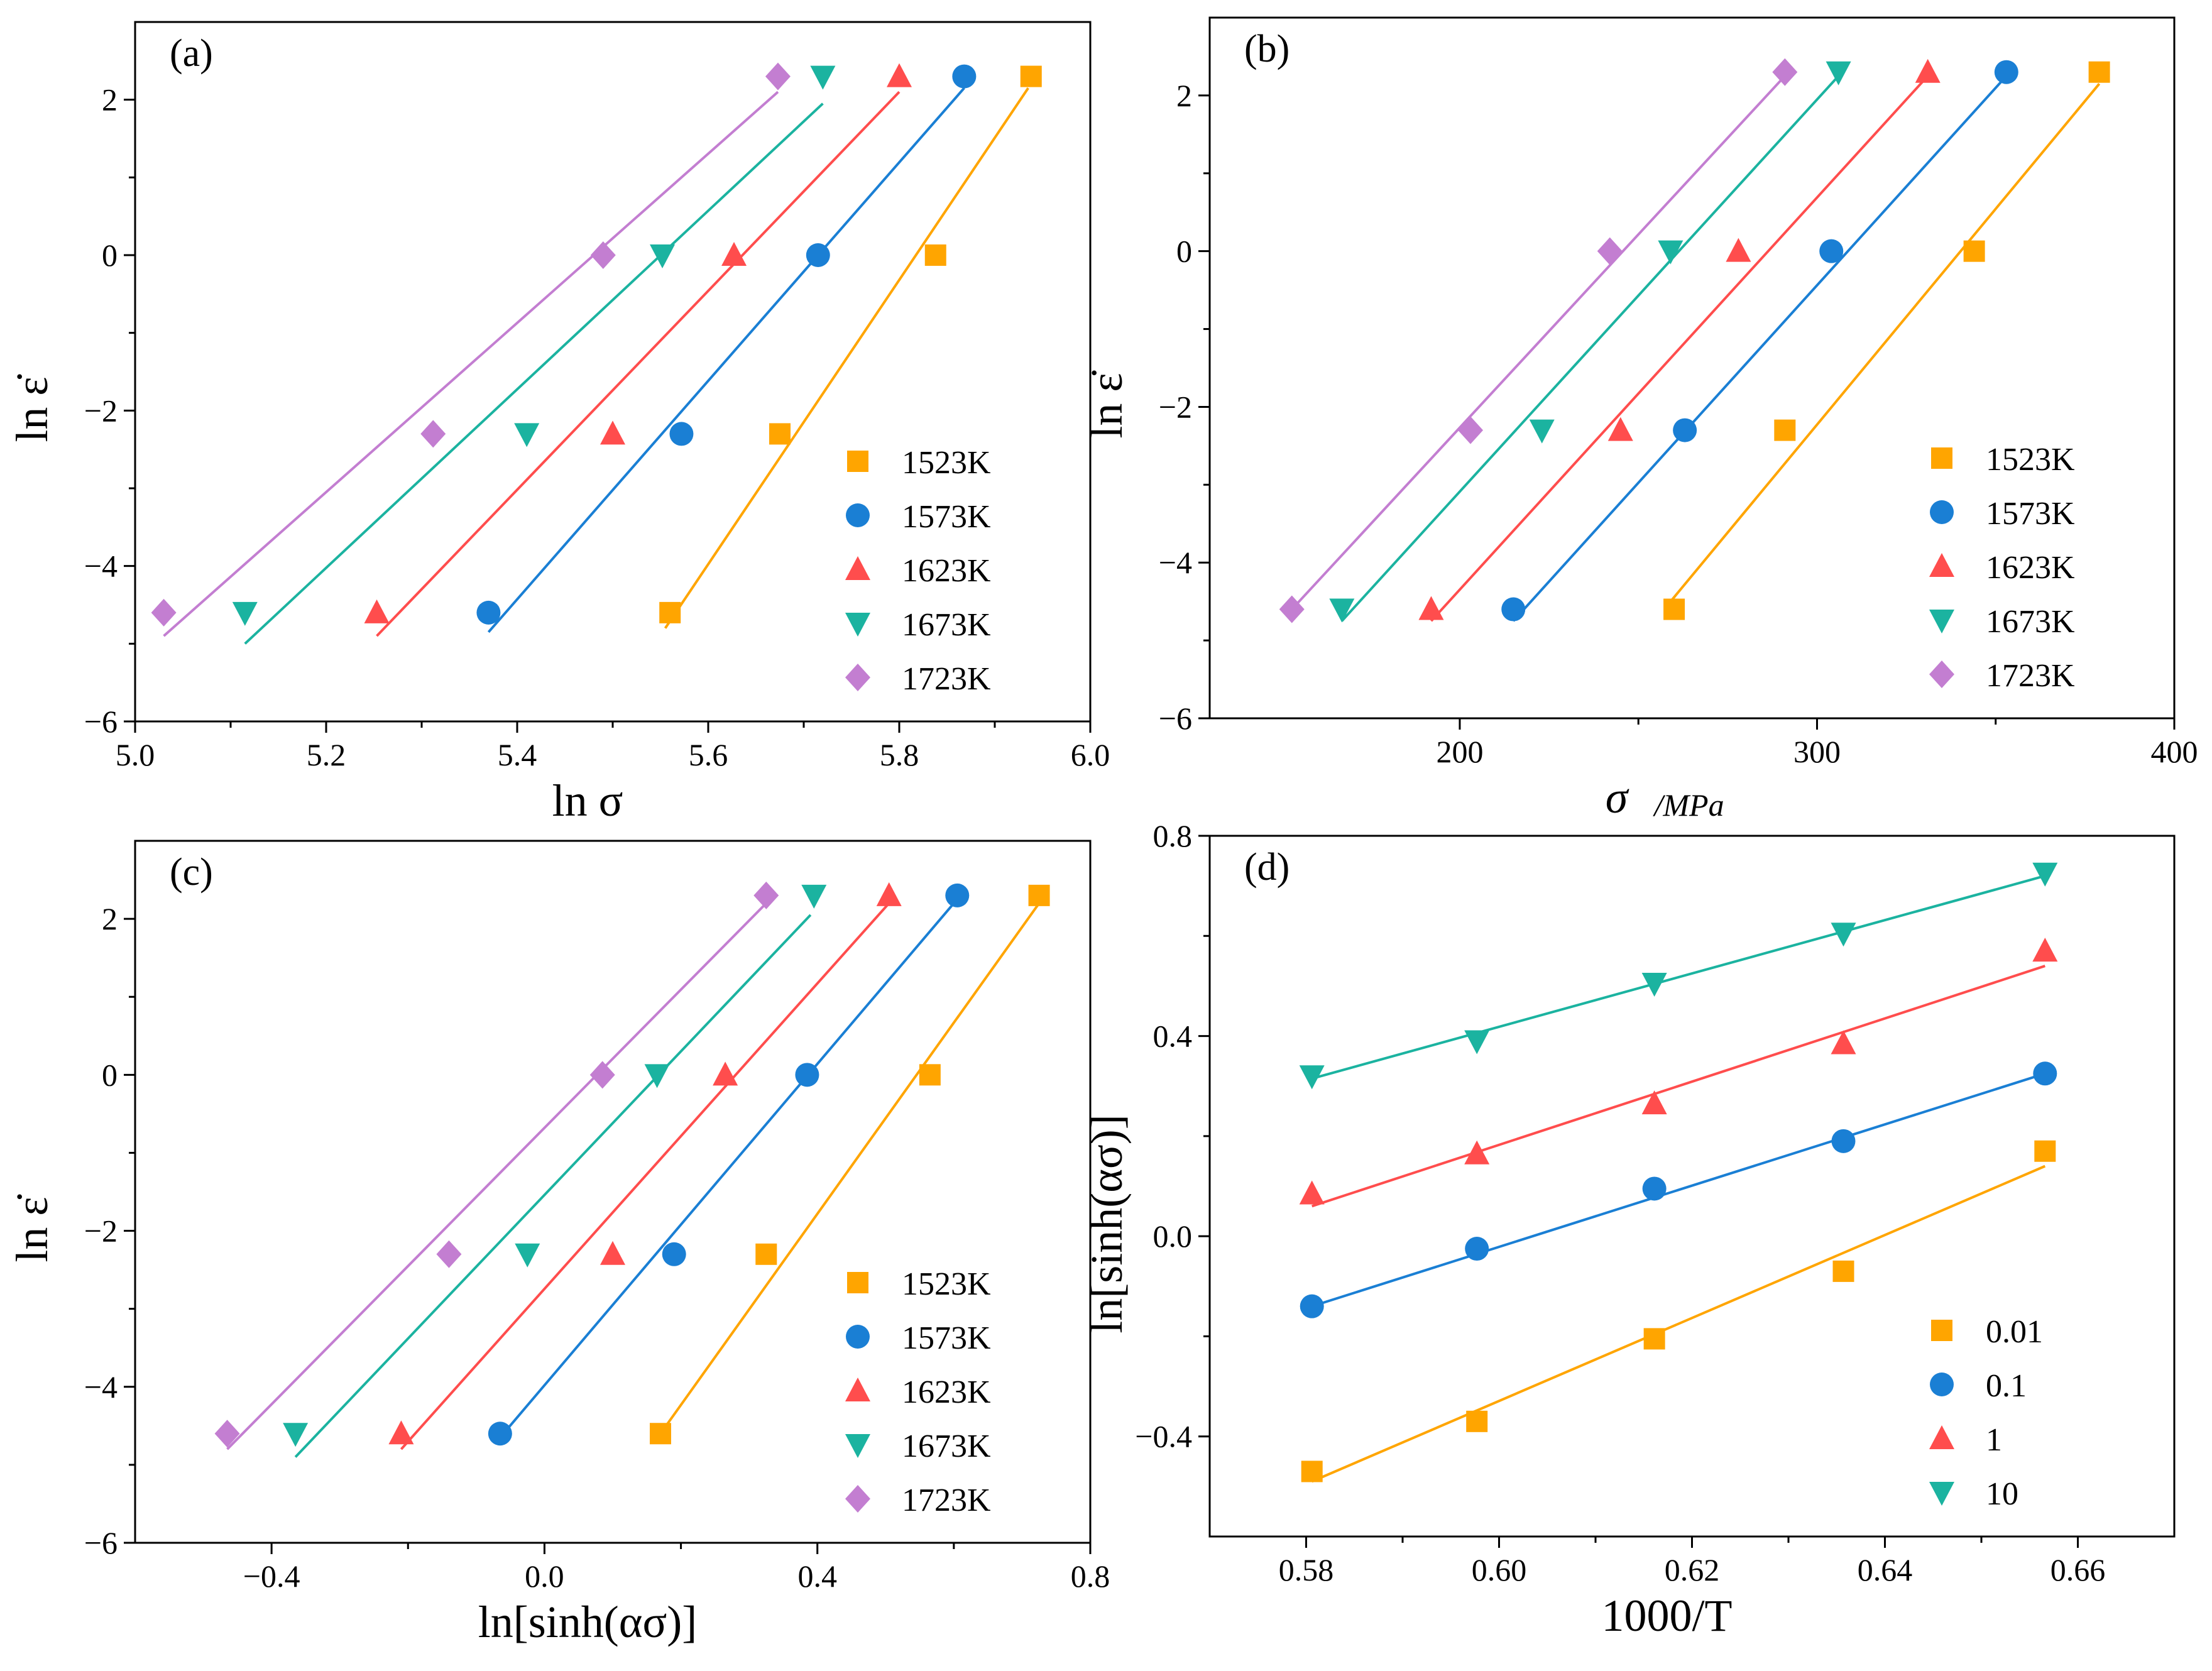 This screenshot has height=1671, width=2212. I want to click on legend-label: 0.01, so click(2014, 1332).